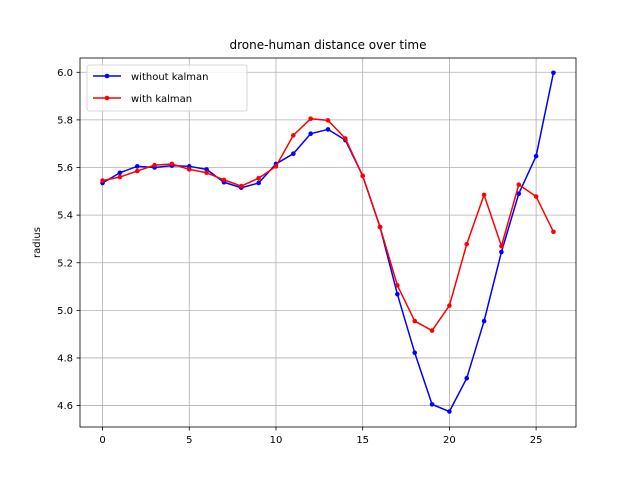  Describe the element at coordinates (65, 263) in the screenshot. I see `y-tick-label: 5.2` at that location.